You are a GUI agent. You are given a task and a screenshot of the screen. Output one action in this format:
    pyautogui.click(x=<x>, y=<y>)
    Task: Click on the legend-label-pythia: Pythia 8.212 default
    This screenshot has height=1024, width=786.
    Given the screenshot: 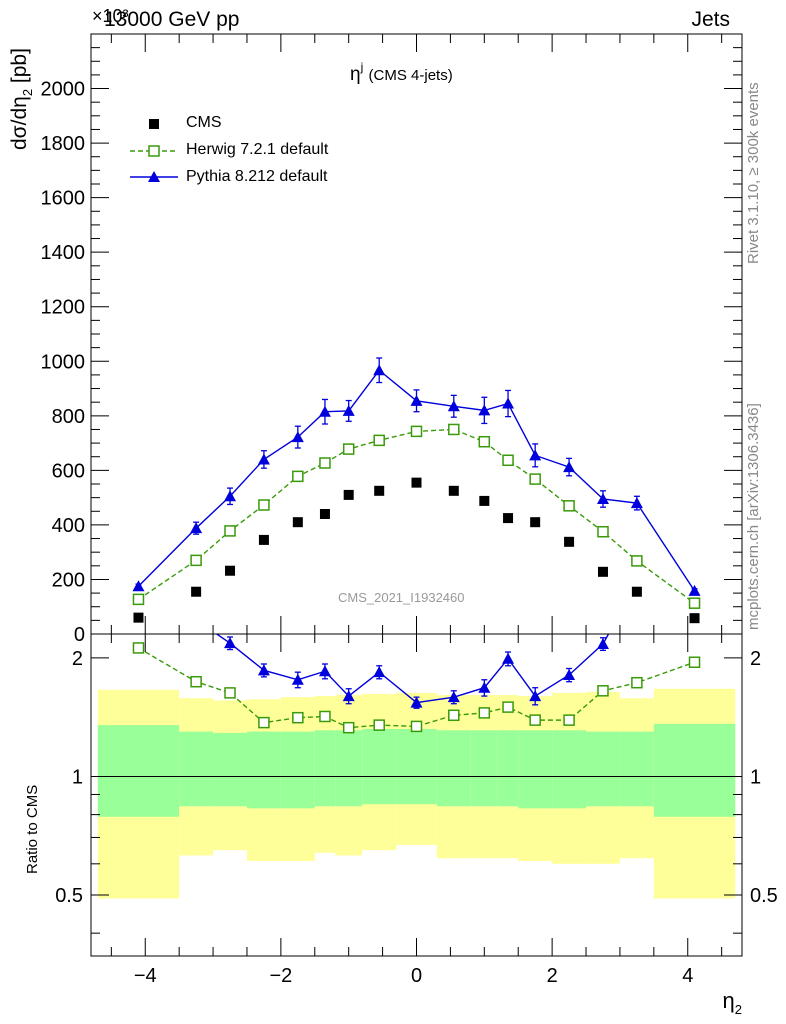 What is the action you would take?
    pyautogui.click(x=257, y=176)
    